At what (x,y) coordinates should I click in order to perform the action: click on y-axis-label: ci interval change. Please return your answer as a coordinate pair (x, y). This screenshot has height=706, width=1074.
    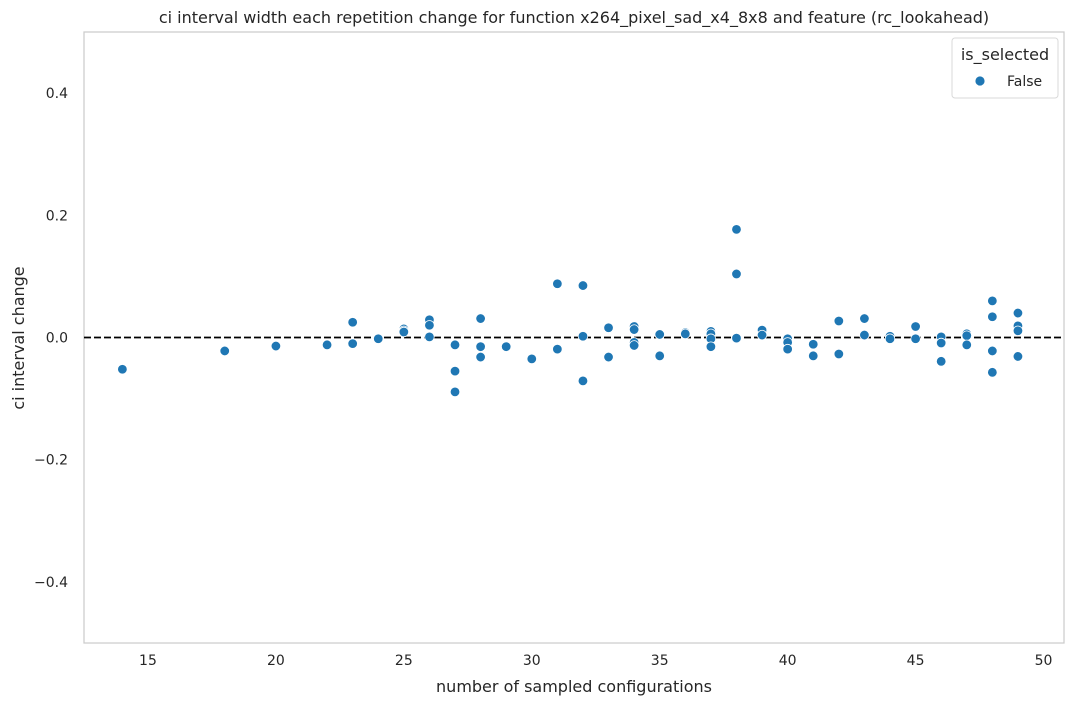
    Looking at the image, I should click on (18, 337).